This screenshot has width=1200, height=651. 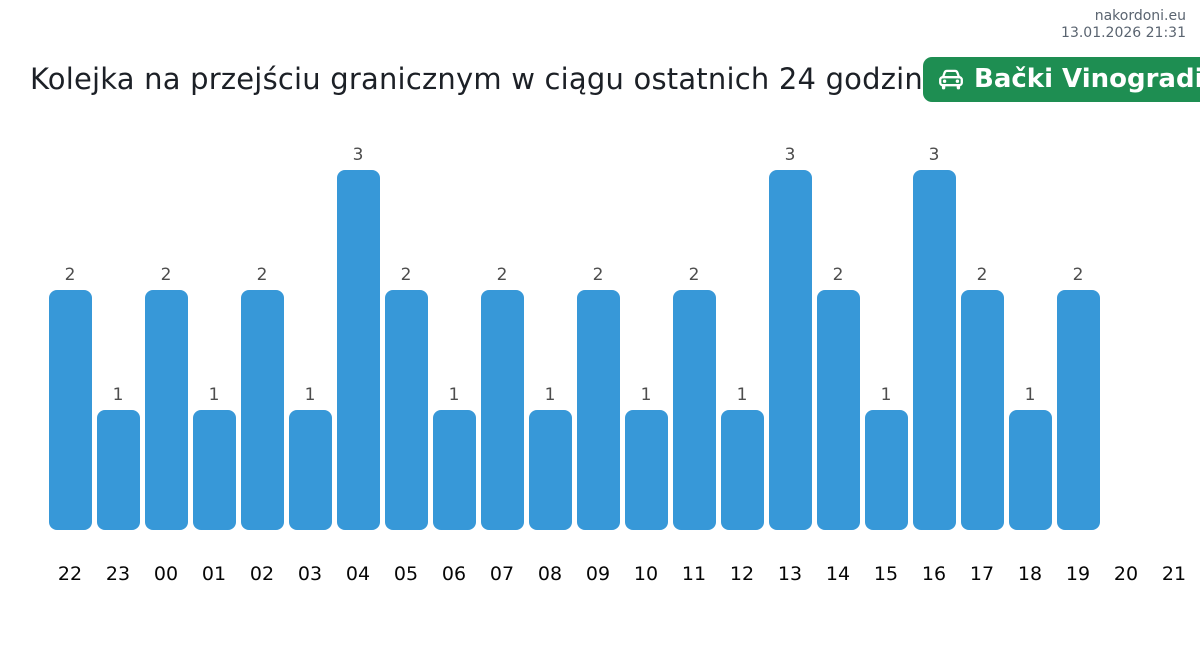 I want to click on bar-value-label-11: 2, so click(x=694, y=275).